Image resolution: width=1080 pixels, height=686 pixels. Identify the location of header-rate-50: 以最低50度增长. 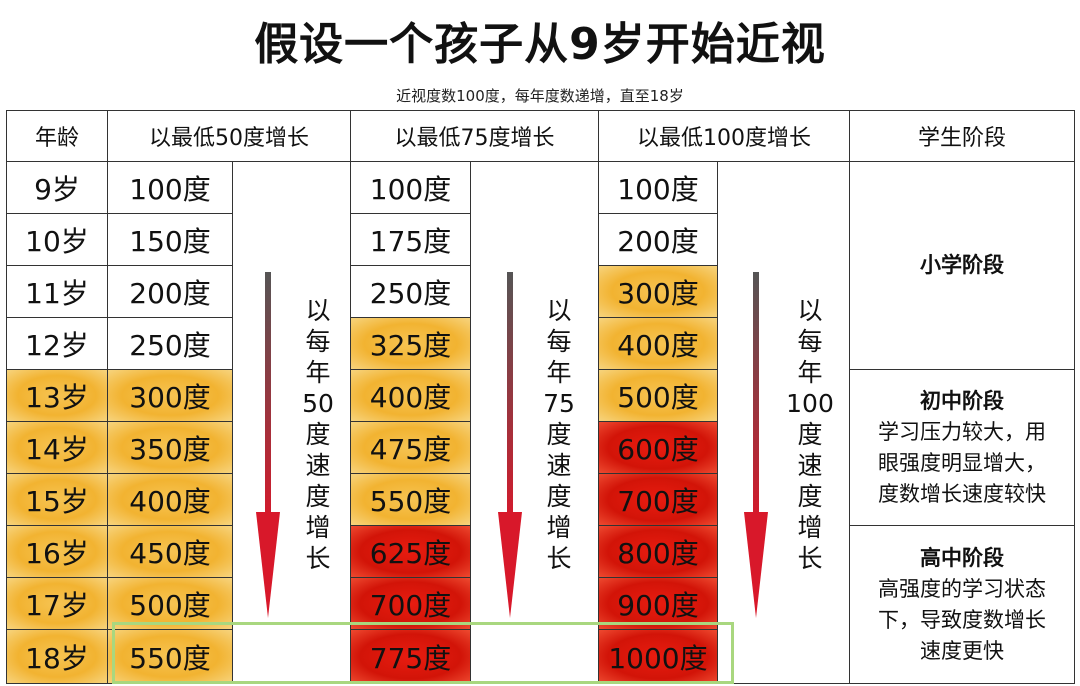
(229, 136).